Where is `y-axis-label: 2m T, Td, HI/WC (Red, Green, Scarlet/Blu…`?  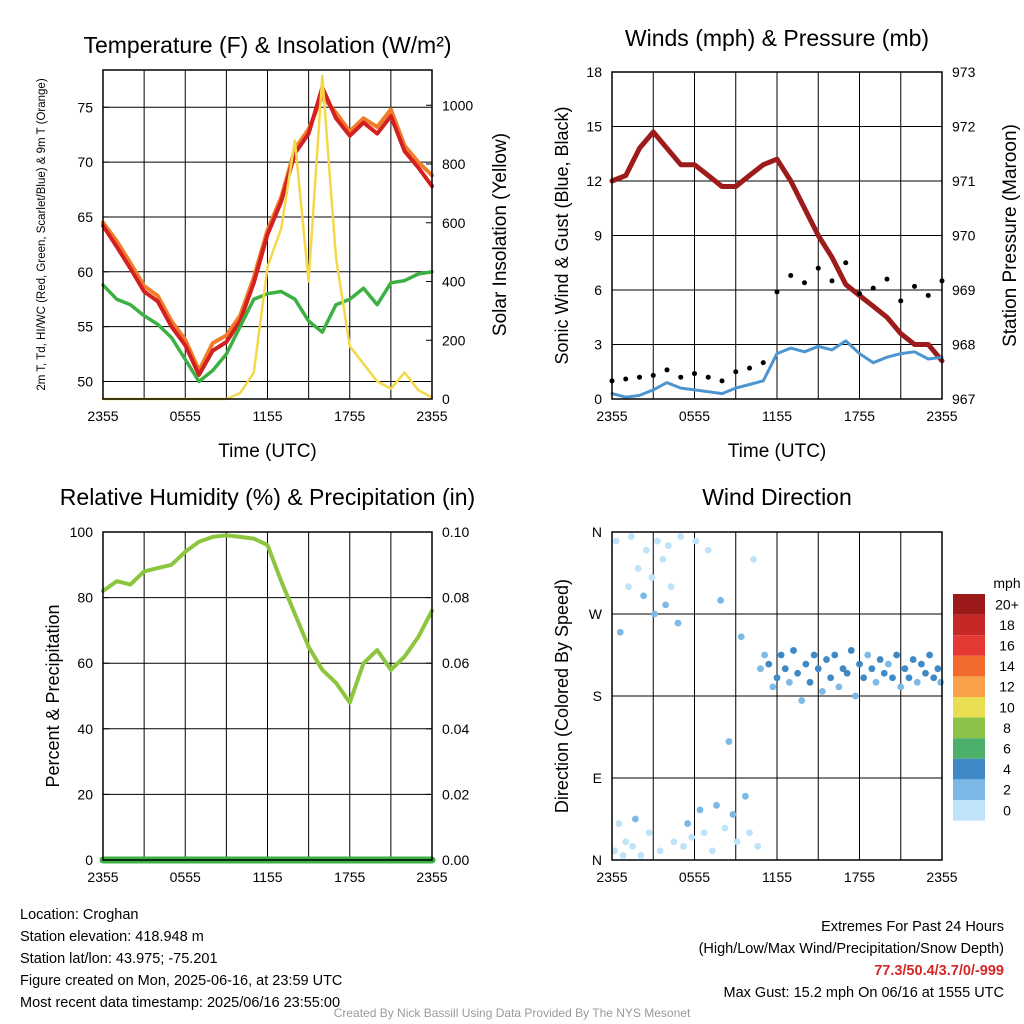 y-axis-label: 2m T, Td, HI/WC (Red, Green, Scarlet/Blu… is located at coordinates (42, 234).